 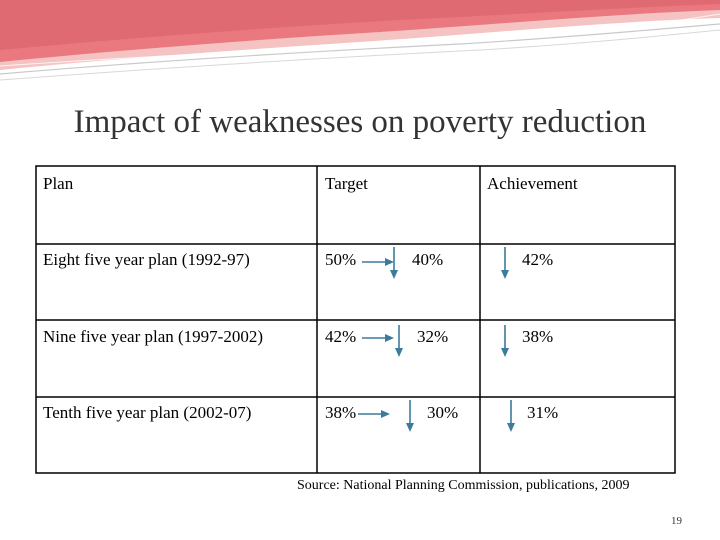 I want to click on header-target: Target, so click(x=346, y=183).